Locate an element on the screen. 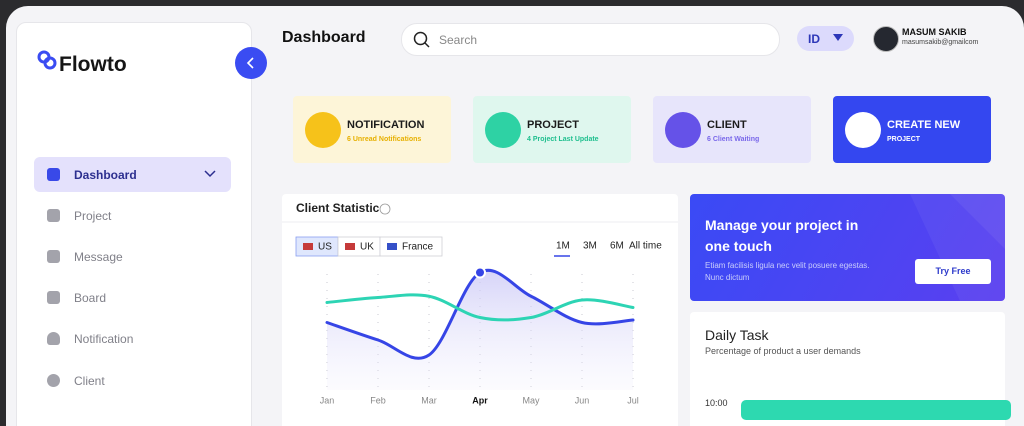 This screenshot has height=426, width=1024. nav-label: Client is located at coordinates (89, 381).